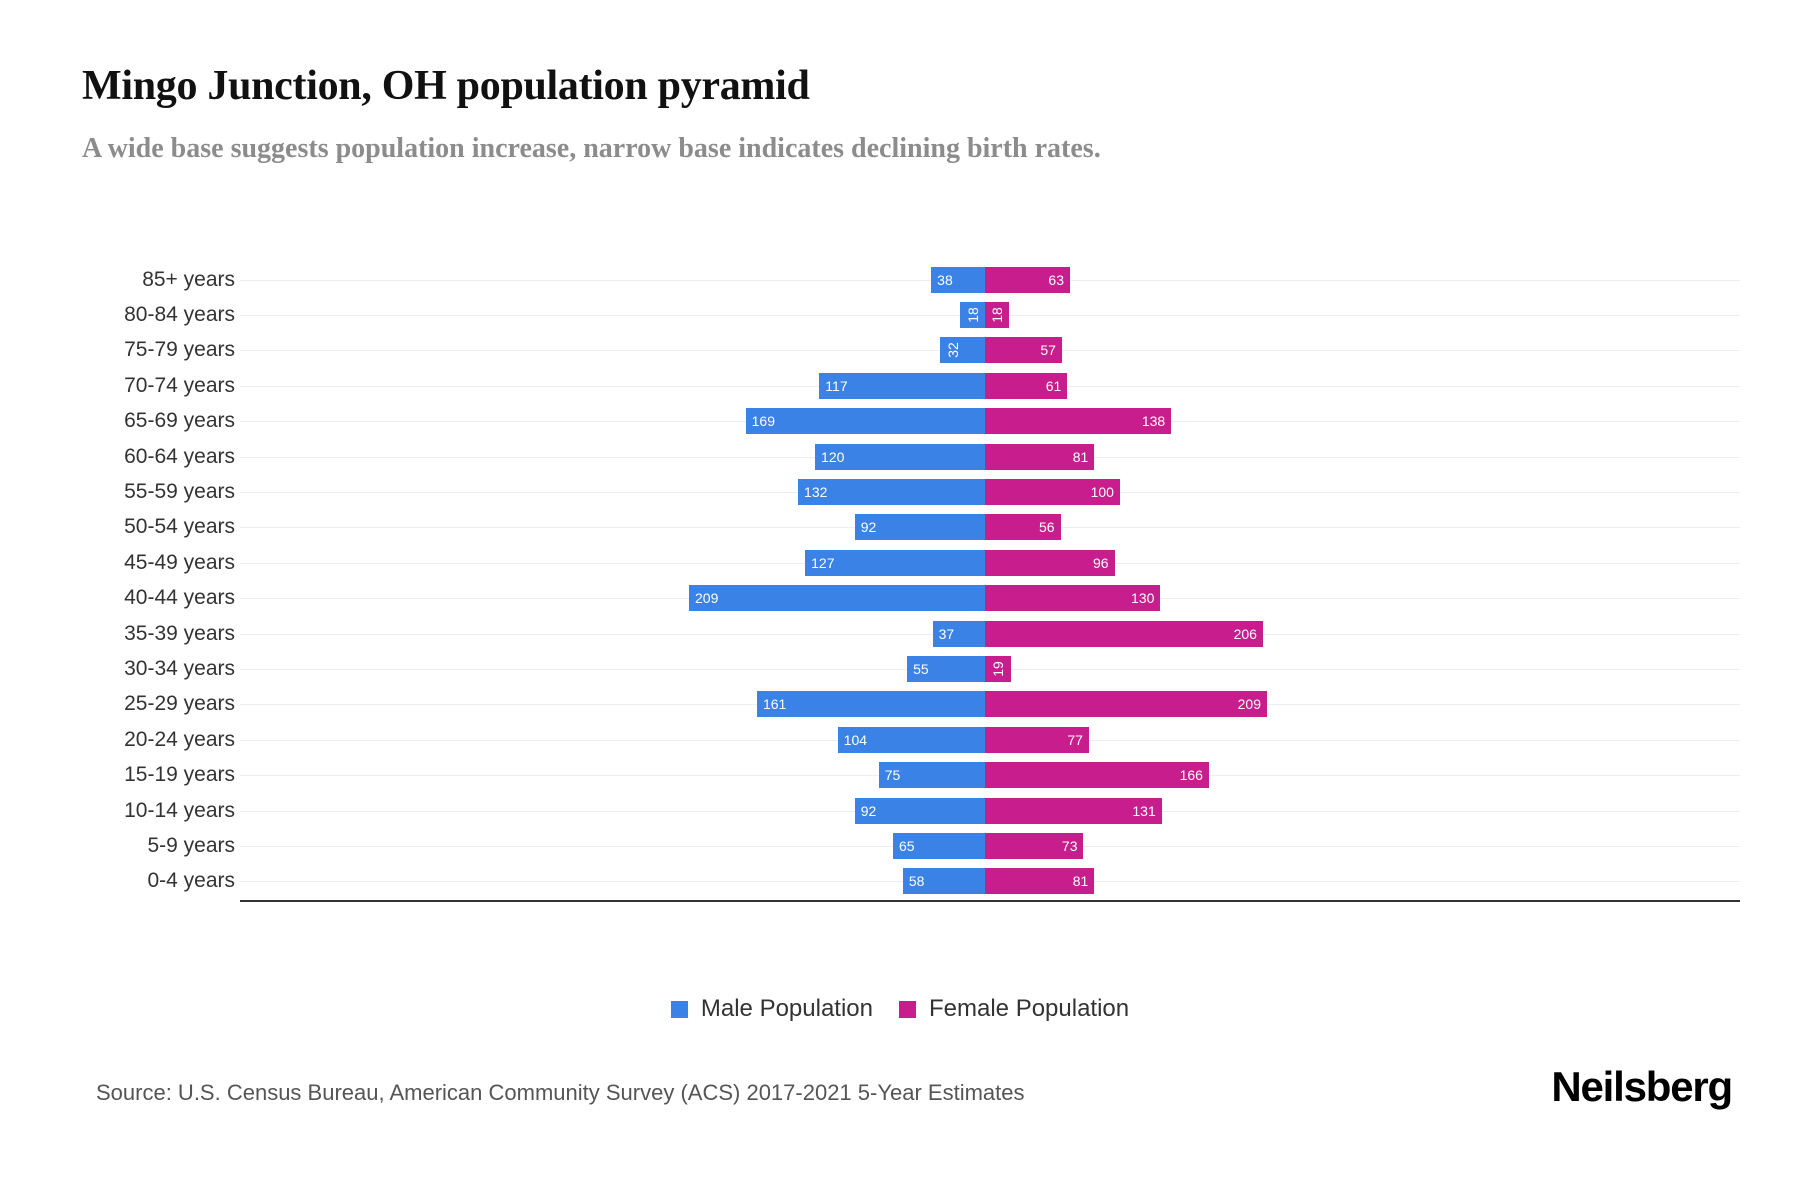 This screenshot has height=1200, width=1800. What do you see at coordinates (1191, 775) in the screenshot?
I see `bar-value-female: 166` at bounding box center [1191, 775].